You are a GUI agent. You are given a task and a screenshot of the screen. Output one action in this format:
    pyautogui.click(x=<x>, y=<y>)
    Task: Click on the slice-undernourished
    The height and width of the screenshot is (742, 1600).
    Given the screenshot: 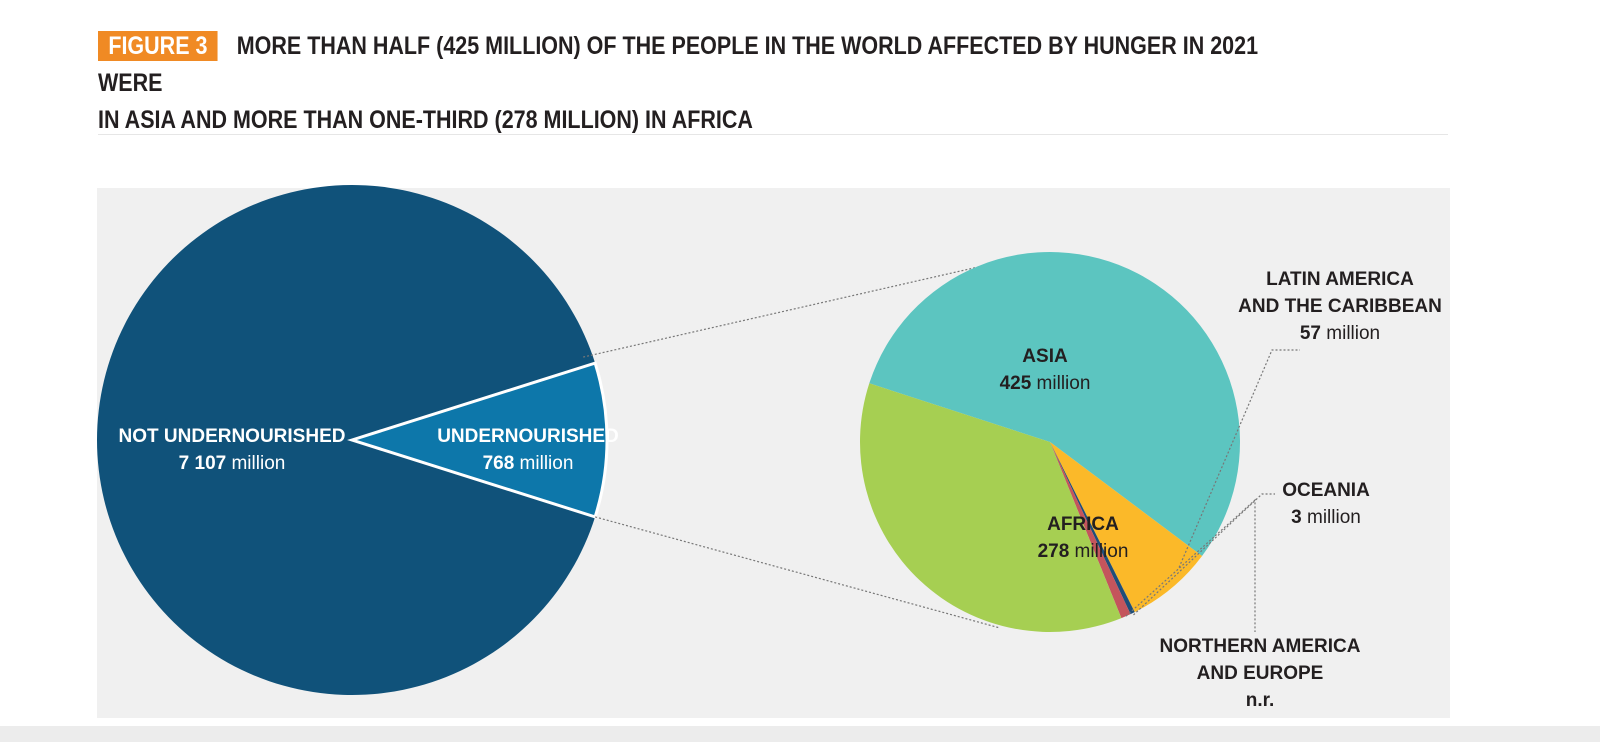 What is the action you would take?
    pyautogui.click(x=478, y=440)
    